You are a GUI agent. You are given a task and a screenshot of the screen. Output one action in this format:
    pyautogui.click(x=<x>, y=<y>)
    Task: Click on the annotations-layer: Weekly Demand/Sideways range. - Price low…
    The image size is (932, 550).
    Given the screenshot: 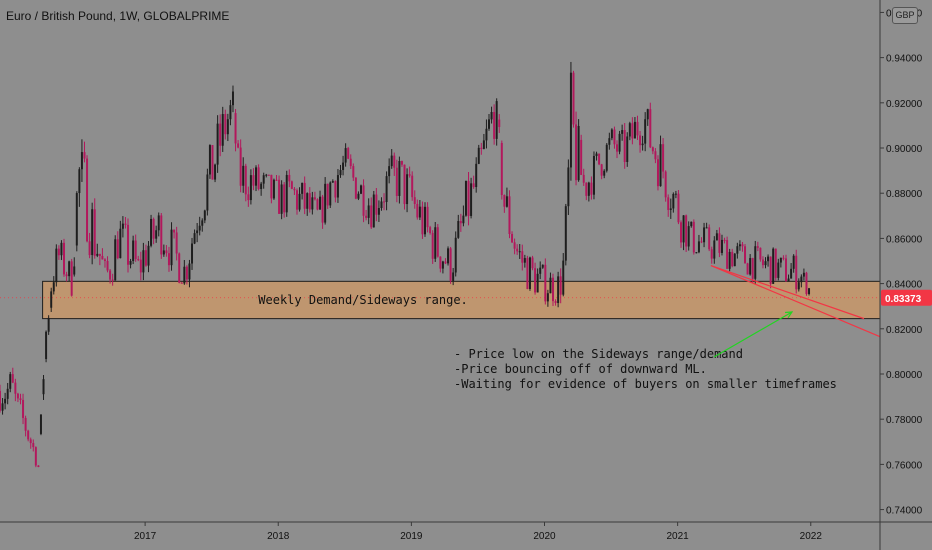 What is the action you would take?
    pyautogui.click(x=547, y=342)
    